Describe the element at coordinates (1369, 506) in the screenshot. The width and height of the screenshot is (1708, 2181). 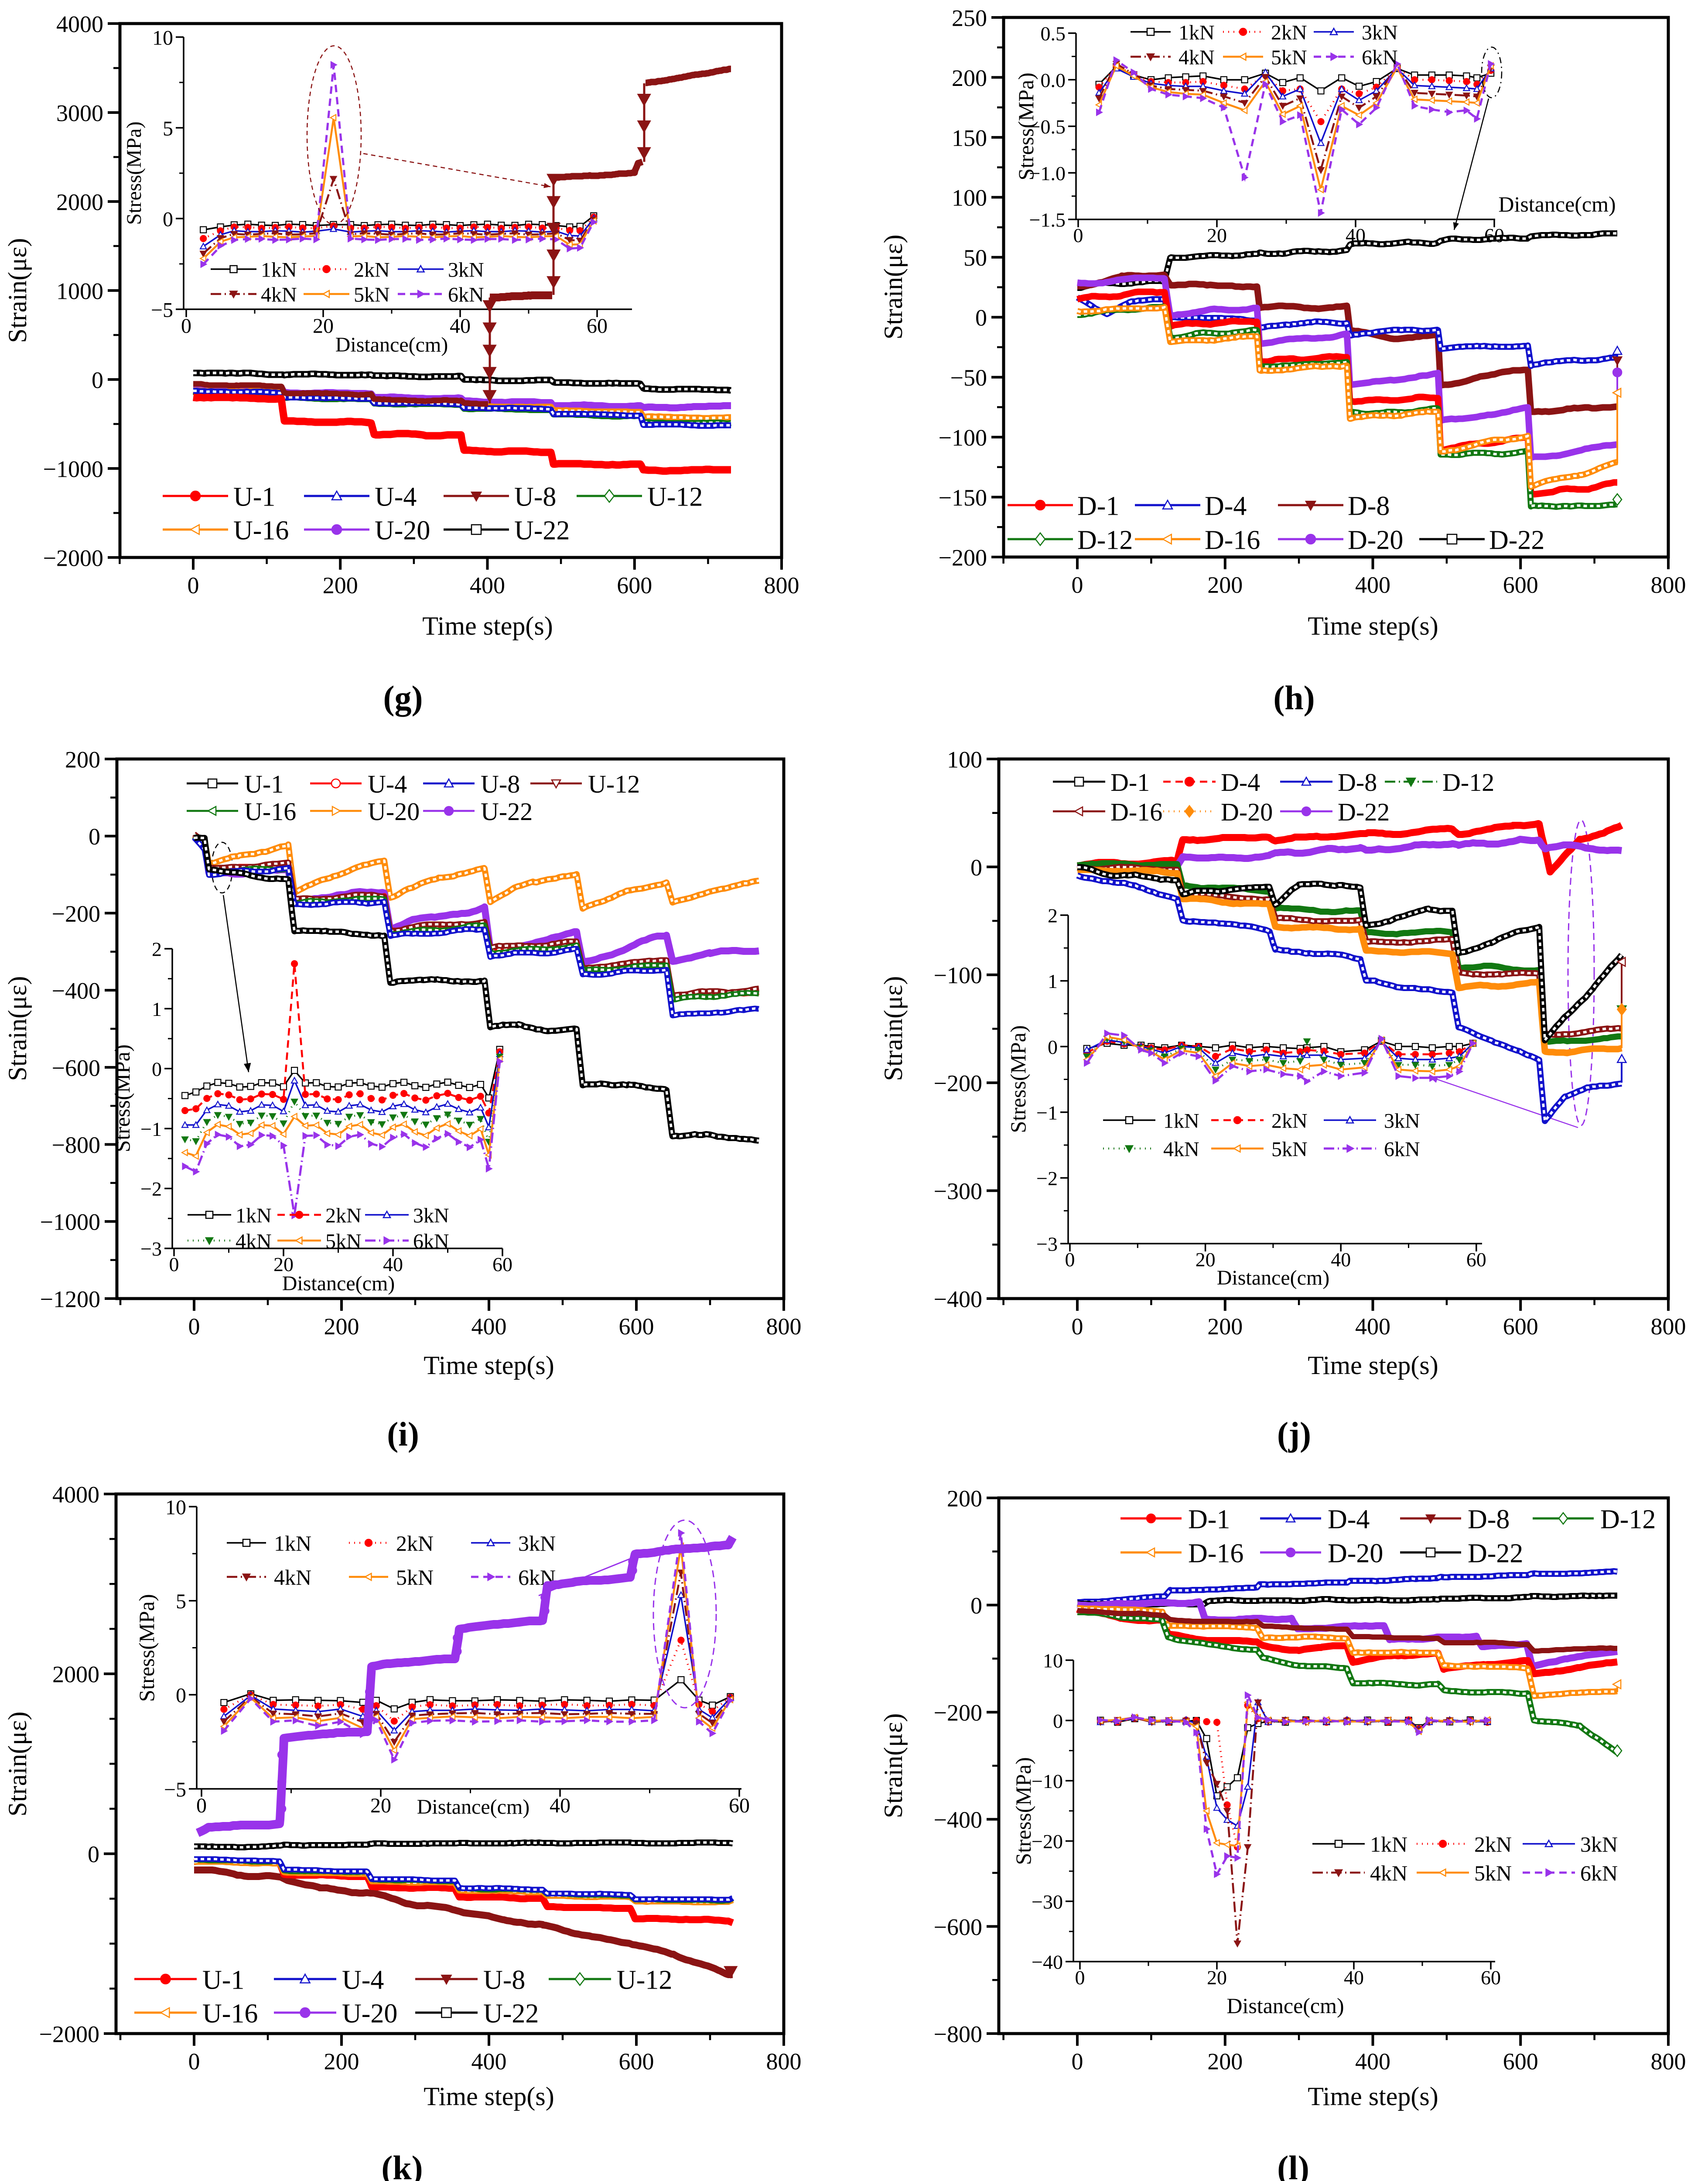
I see `svg-text: D-8` at that location.